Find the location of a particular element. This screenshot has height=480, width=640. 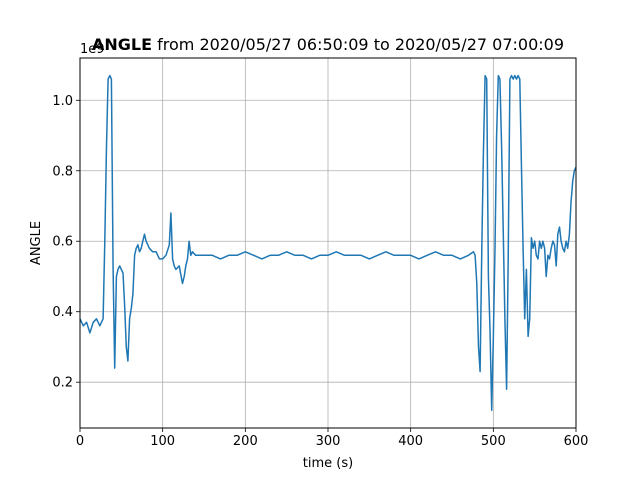

x-tick-label: 0 is located at coordinates (80, 441).